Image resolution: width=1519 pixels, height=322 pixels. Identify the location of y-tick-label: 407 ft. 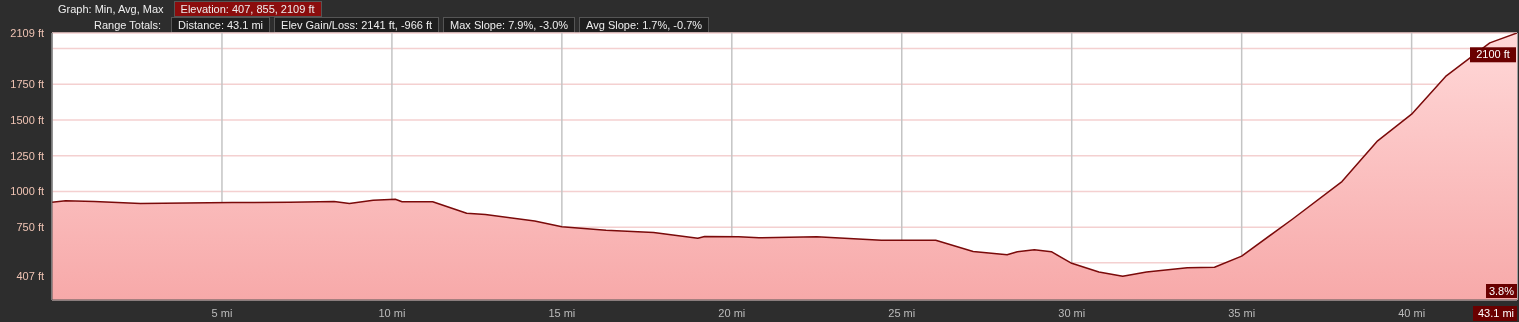
(30, 276).